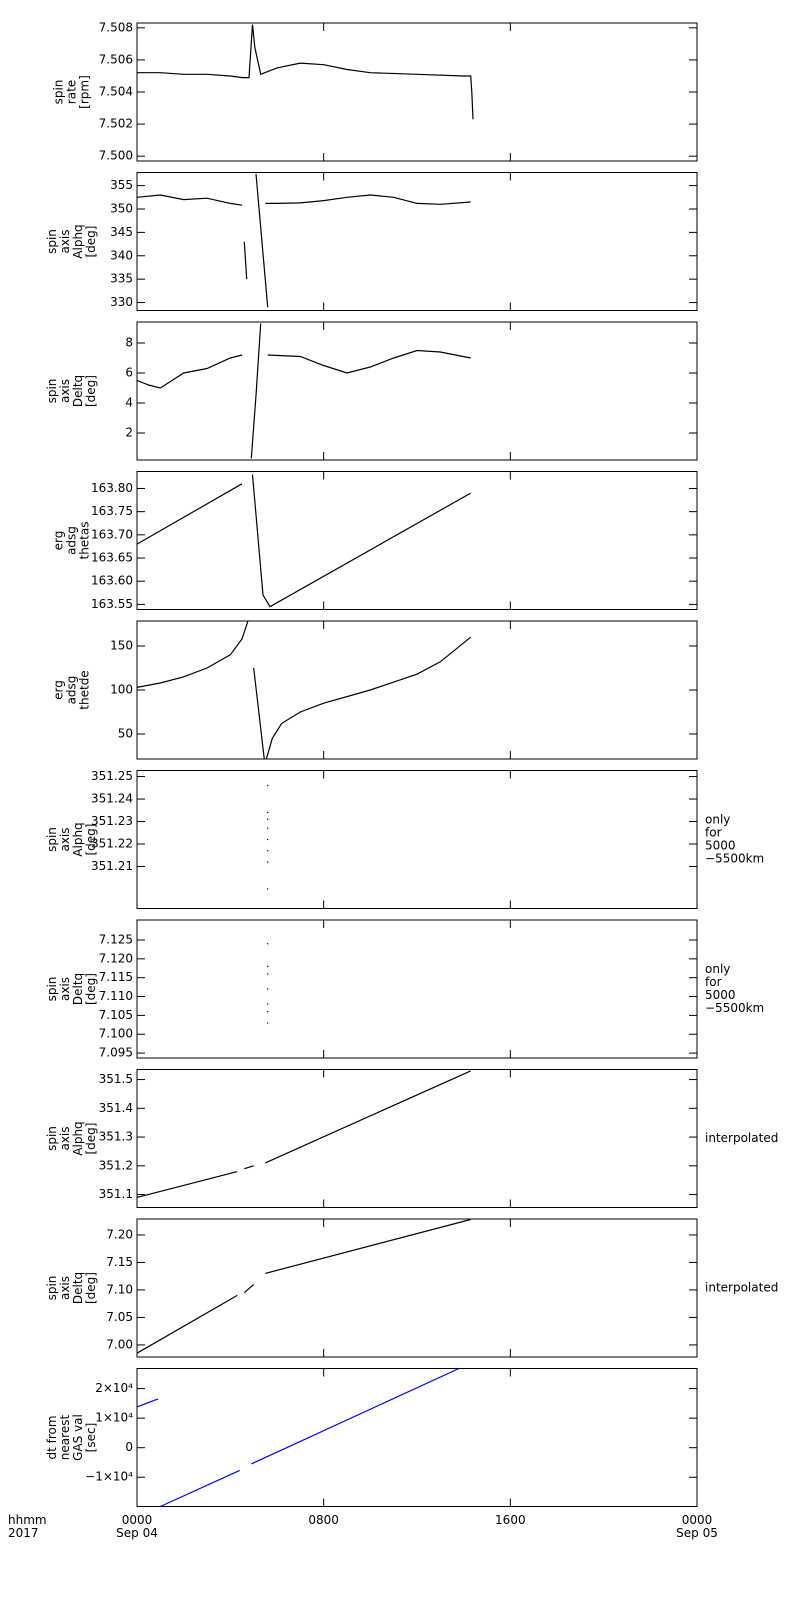 Image resolution: width=800 pixels, height=1600 pixels. I want to click on y-axis-label: thetde, so click(85, 689).